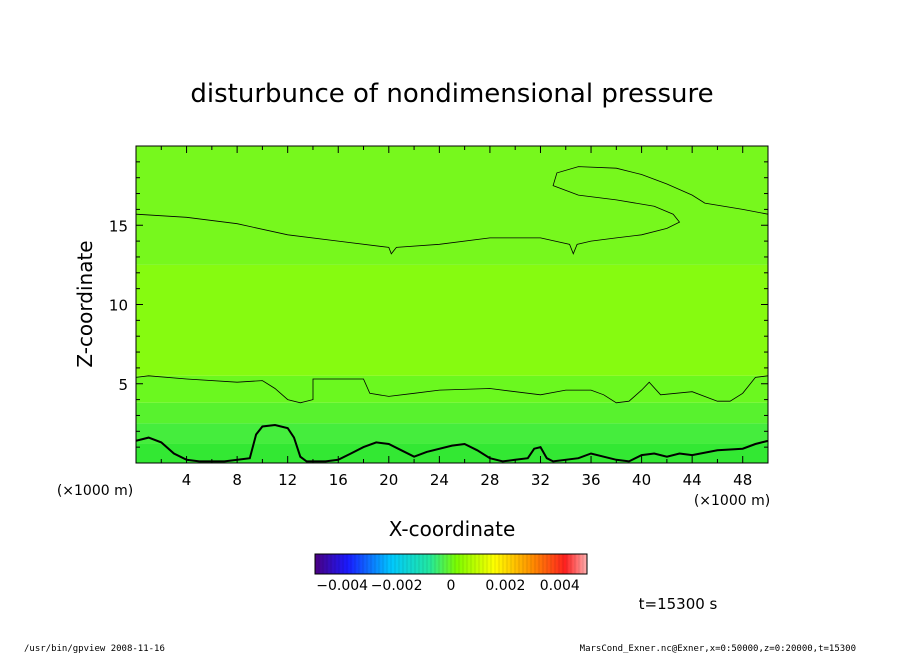  What do you see at coordinates (451, 586) in the screenshot?
I see `colorbar-tick-label: 0` at bounding box center [451, 586].